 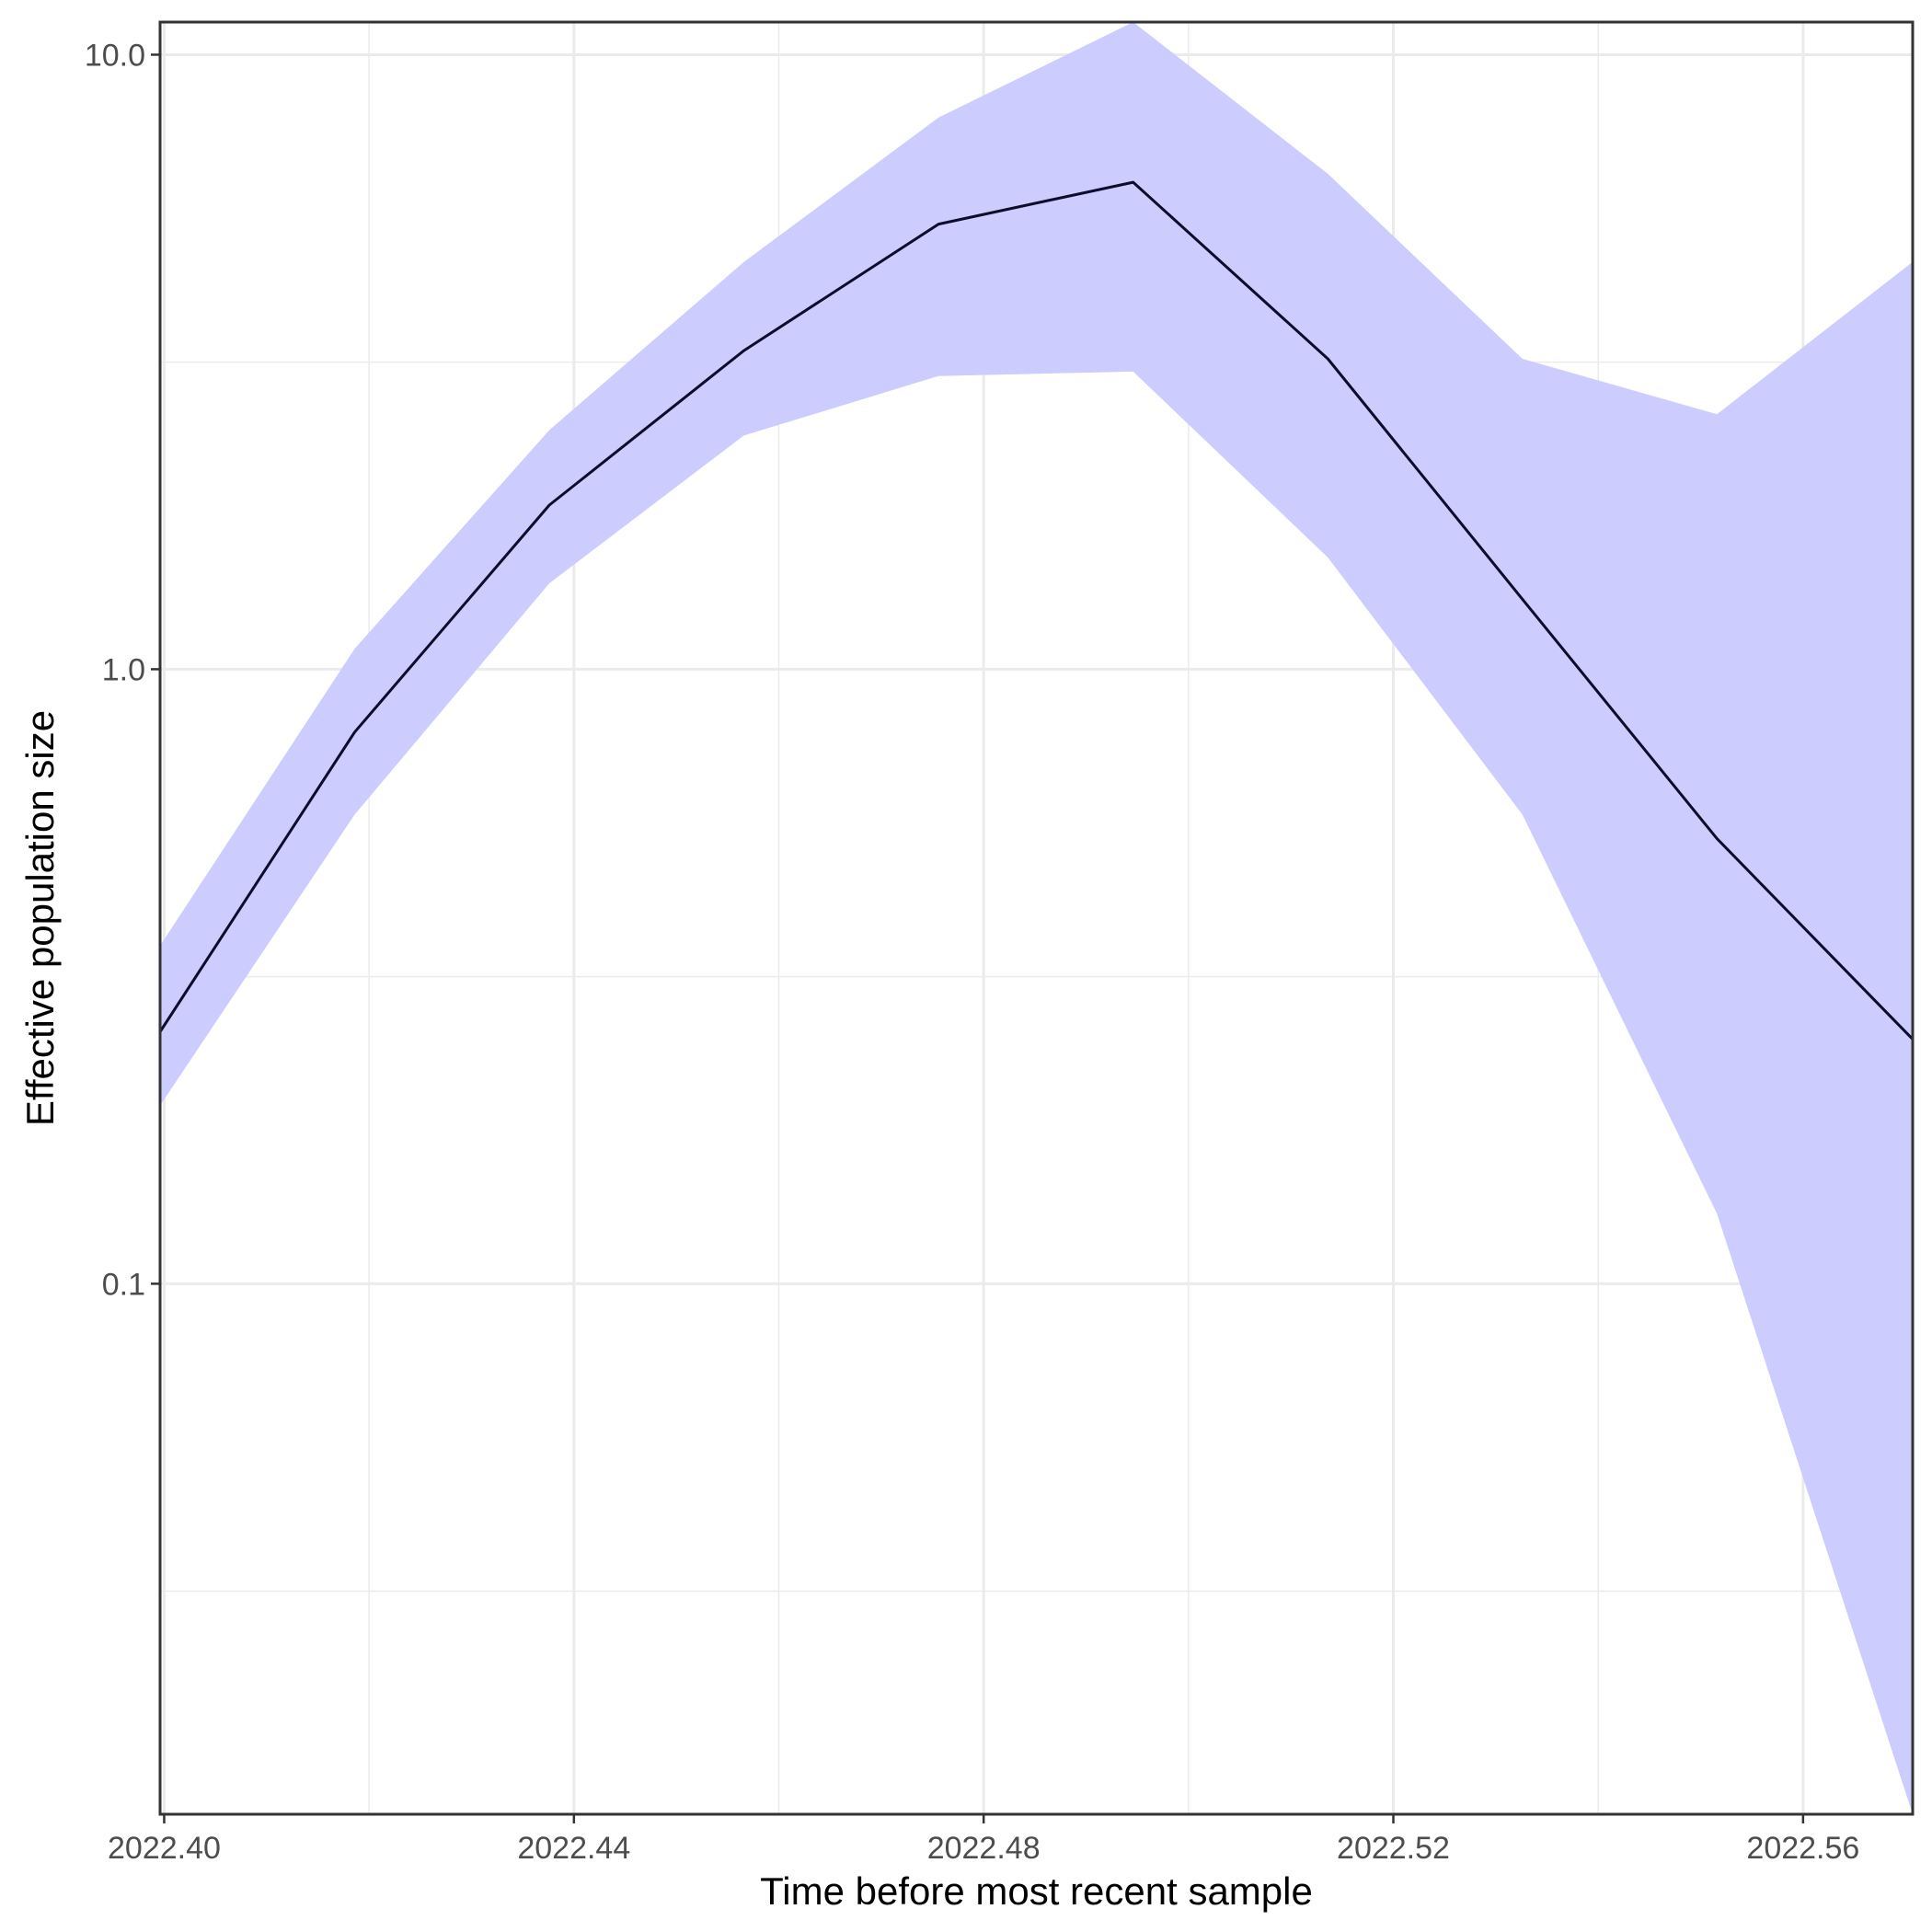 What do you see at coordinates (573, 1848) in the screenshot?
I see `x-tick-label: 2022.44` at bounding box center [573, 1848].